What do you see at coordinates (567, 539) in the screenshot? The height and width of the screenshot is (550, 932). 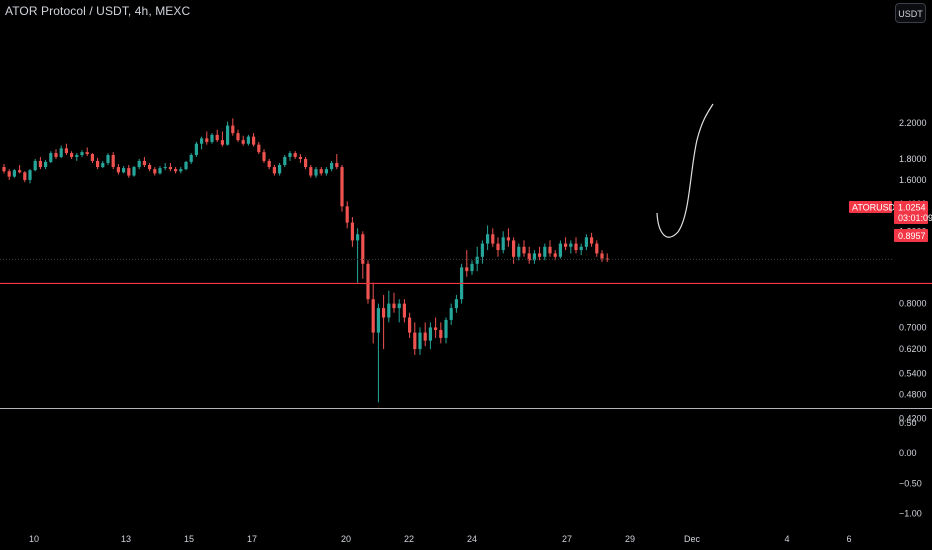 I see `time-tick-label: 27` at bounding box center [567, 539].